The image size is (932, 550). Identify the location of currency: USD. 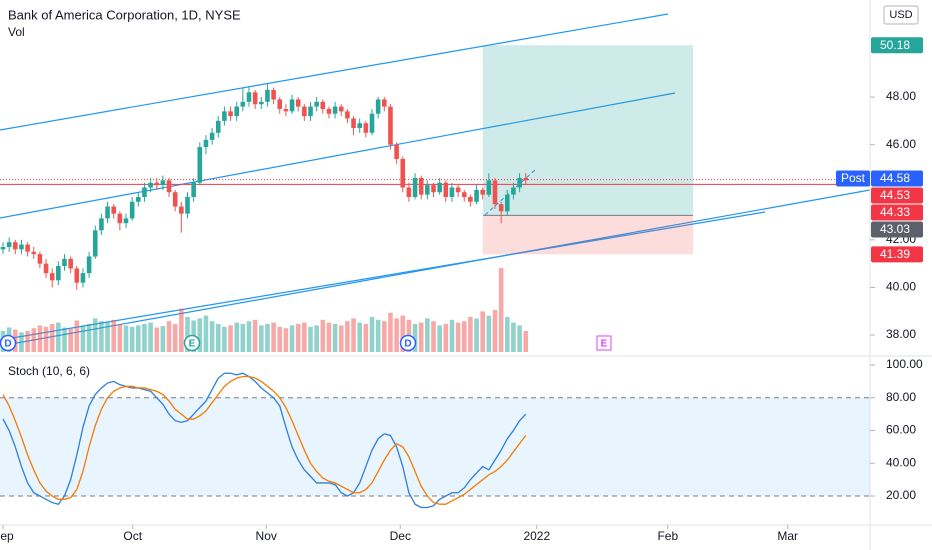
(900, 15).